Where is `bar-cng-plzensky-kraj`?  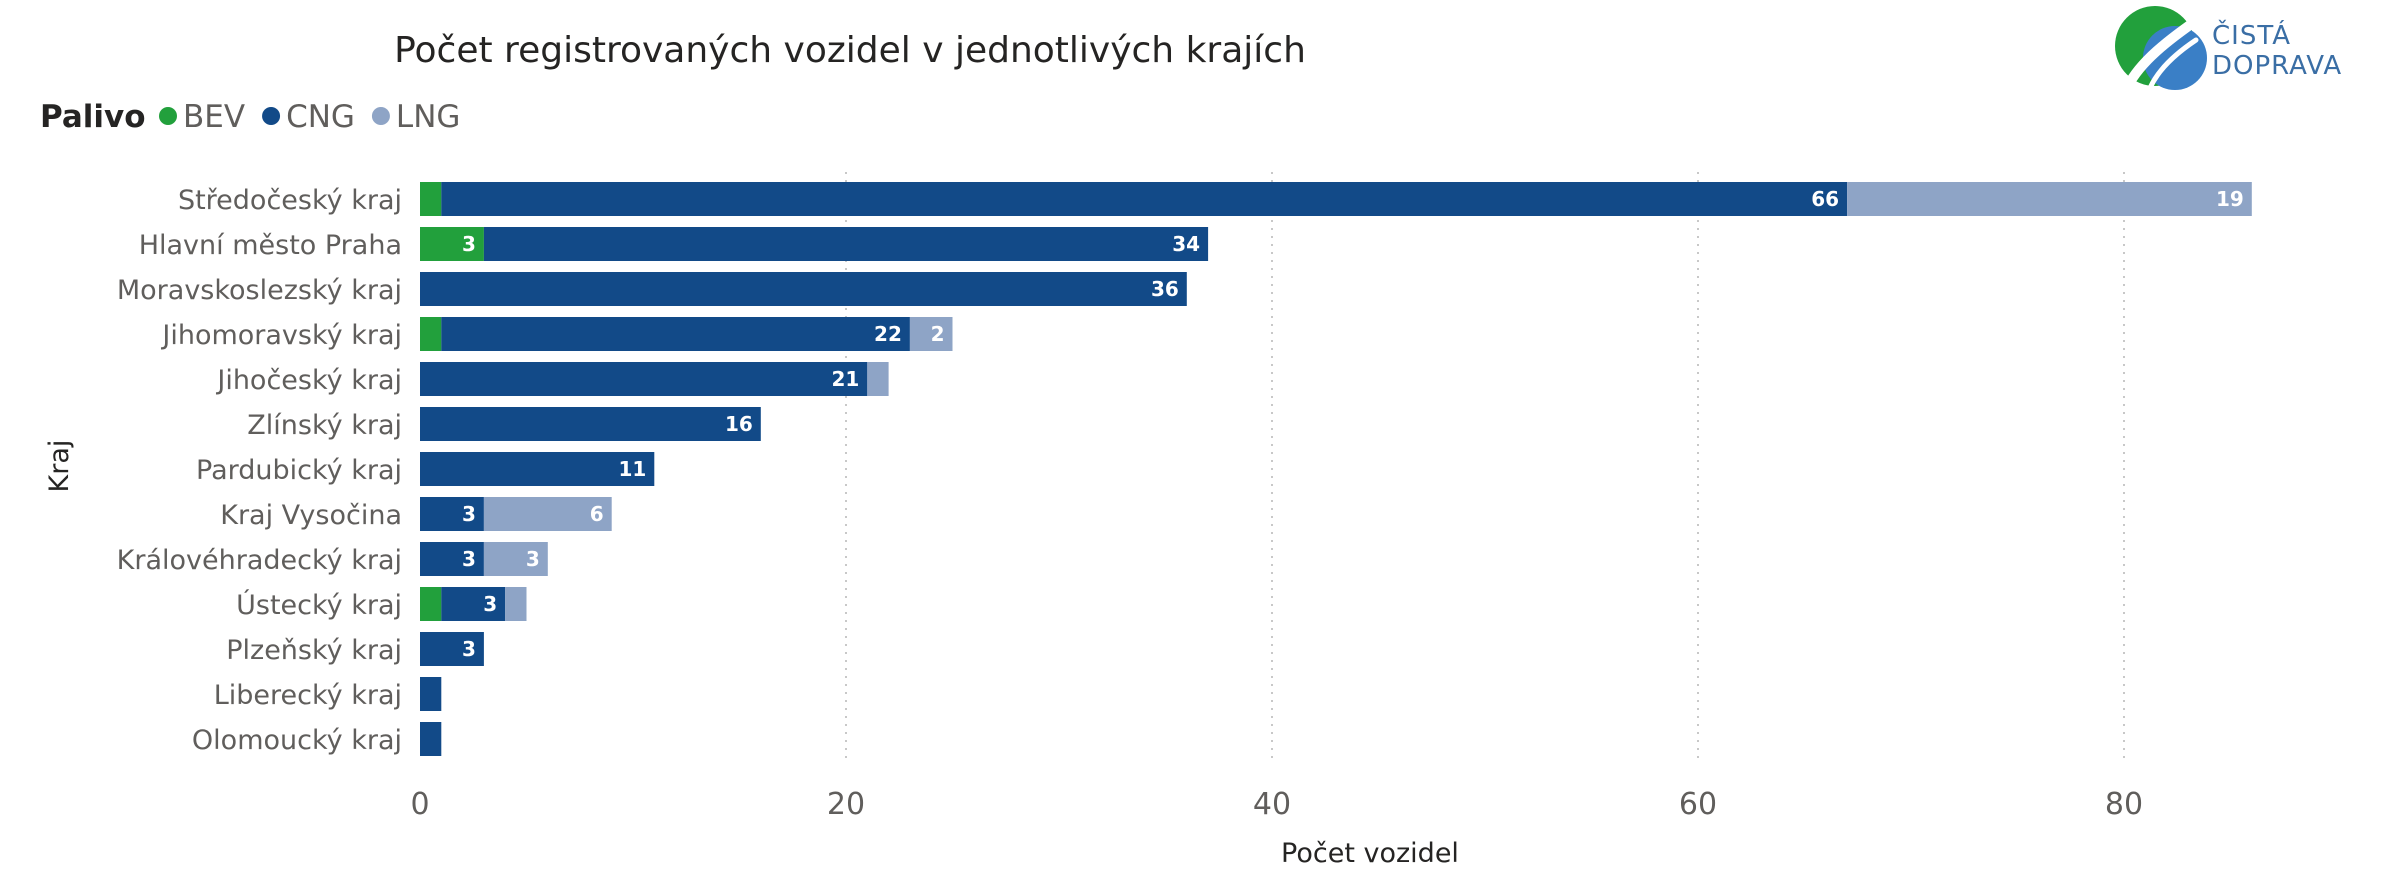 bar-cng-plzensky-kraj is located at coordinates (452, 649).